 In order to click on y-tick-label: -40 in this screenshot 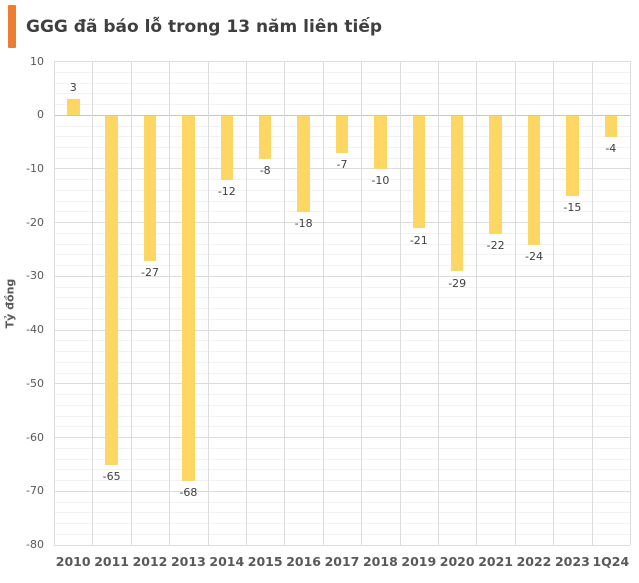, I will do `click(35, 330)`.